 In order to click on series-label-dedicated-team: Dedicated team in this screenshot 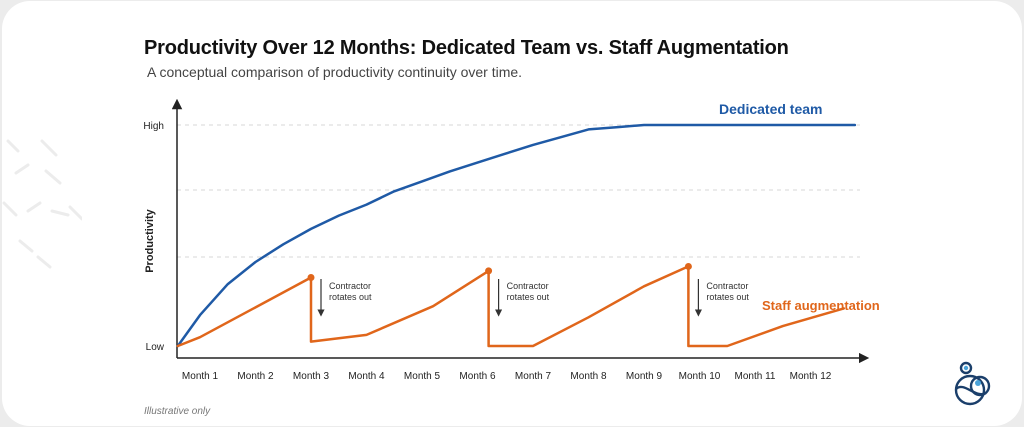, I will do `click(770, 109)`.